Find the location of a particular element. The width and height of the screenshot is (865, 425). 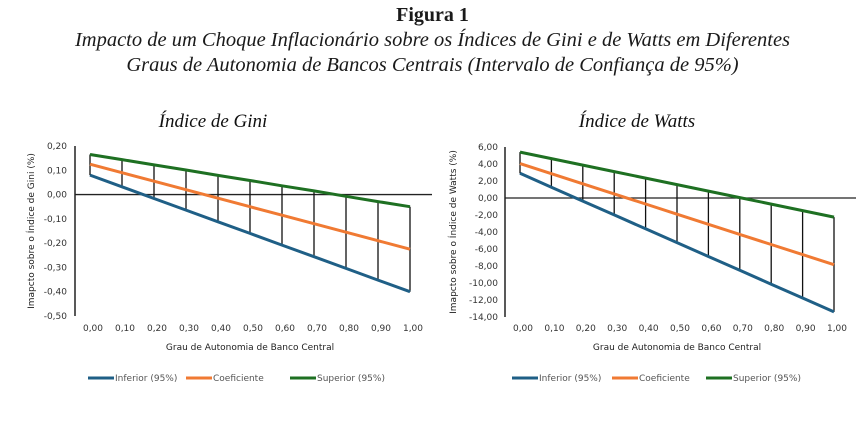

figure-label: Figura 1 is located at coordinates (432, 15).